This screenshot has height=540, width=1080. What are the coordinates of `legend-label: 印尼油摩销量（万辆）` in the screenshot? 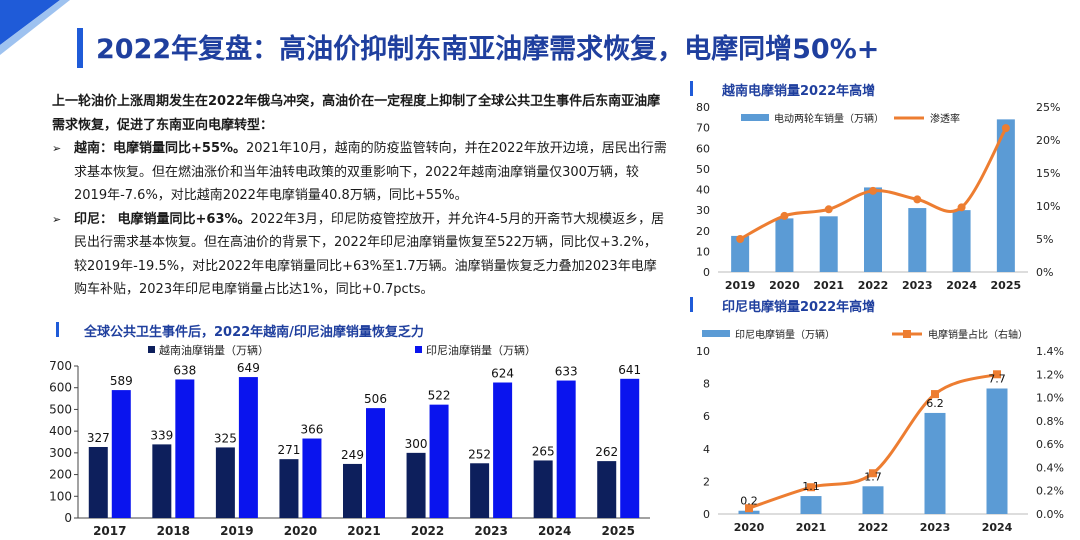 It's located at (481, 350).